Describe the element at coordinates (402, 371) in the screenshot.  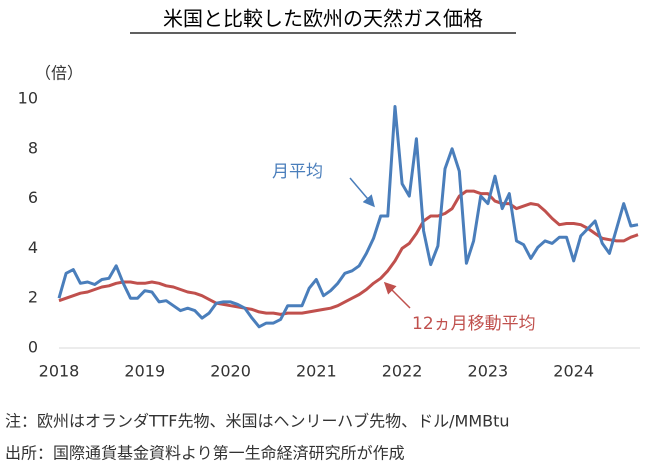
I see `x-tick-label: 2022` at that location.